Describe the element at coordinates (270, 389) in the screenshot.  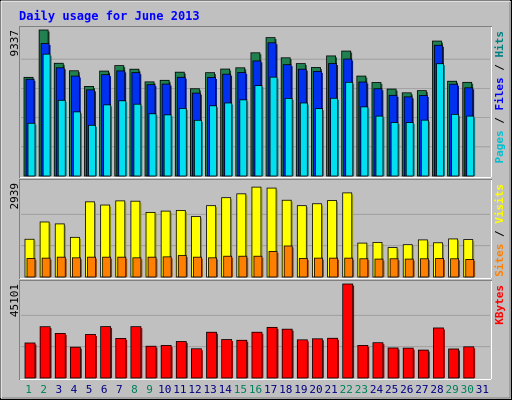
I see `x-tick-label-day-17: 17` at that location.